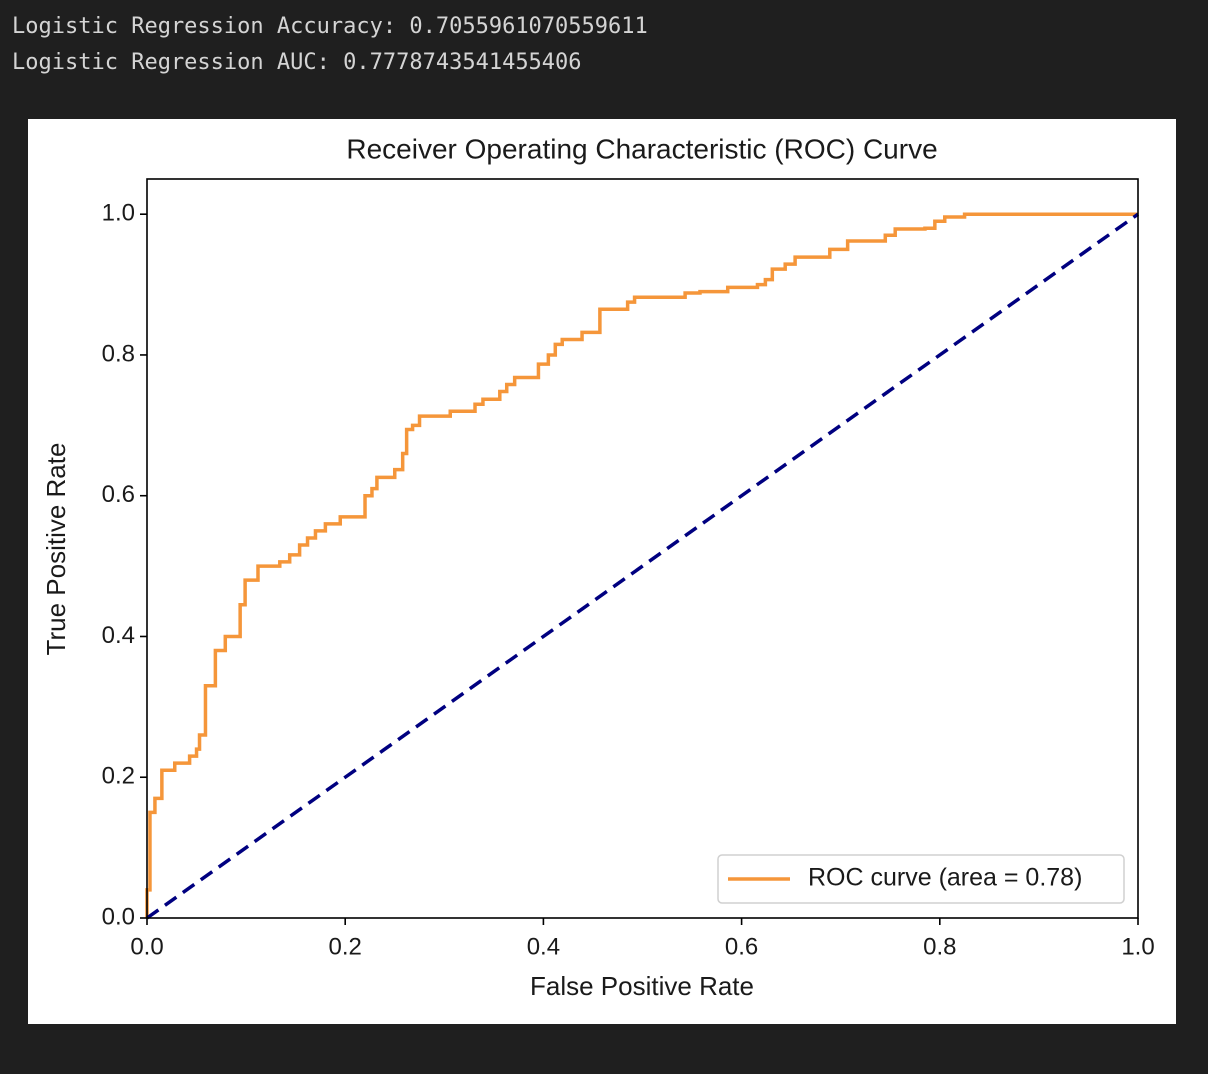 This screenshot has width=1208, height=1074. I want to click on y-tick-label: 0.6, so click(118, 494).